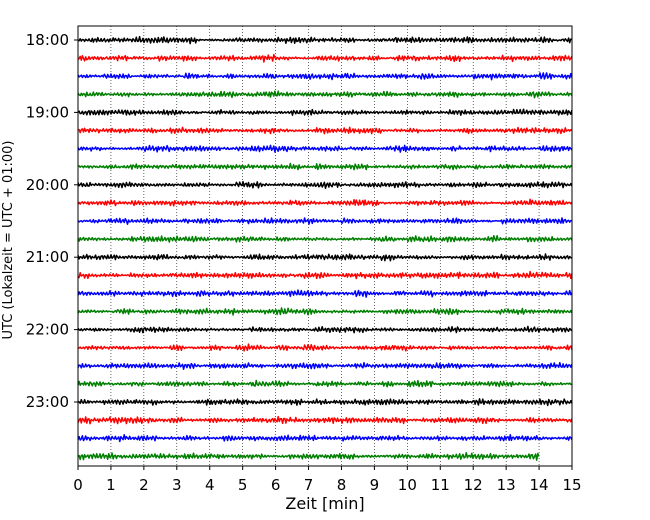 The height and width of the screenshot is (520, 650). What do you see at coordinates (327, 480) in the screenshot?
I see `x-axis-ticks: 0 1 2 3 4 5 6 7 8 9 10 11 12 13 14 15` at bounding box center [327, 480].